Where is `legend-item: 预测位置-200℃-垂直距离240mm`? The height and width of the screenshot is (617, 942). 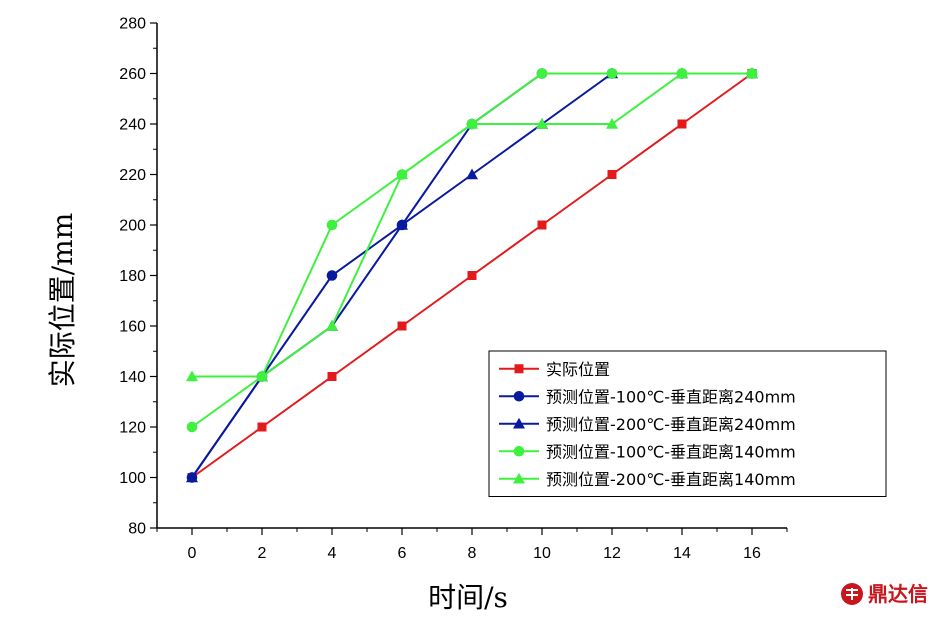
legend-item: 预测位置-200℃-垂直距离240mm is located at coordinates (647, 424).